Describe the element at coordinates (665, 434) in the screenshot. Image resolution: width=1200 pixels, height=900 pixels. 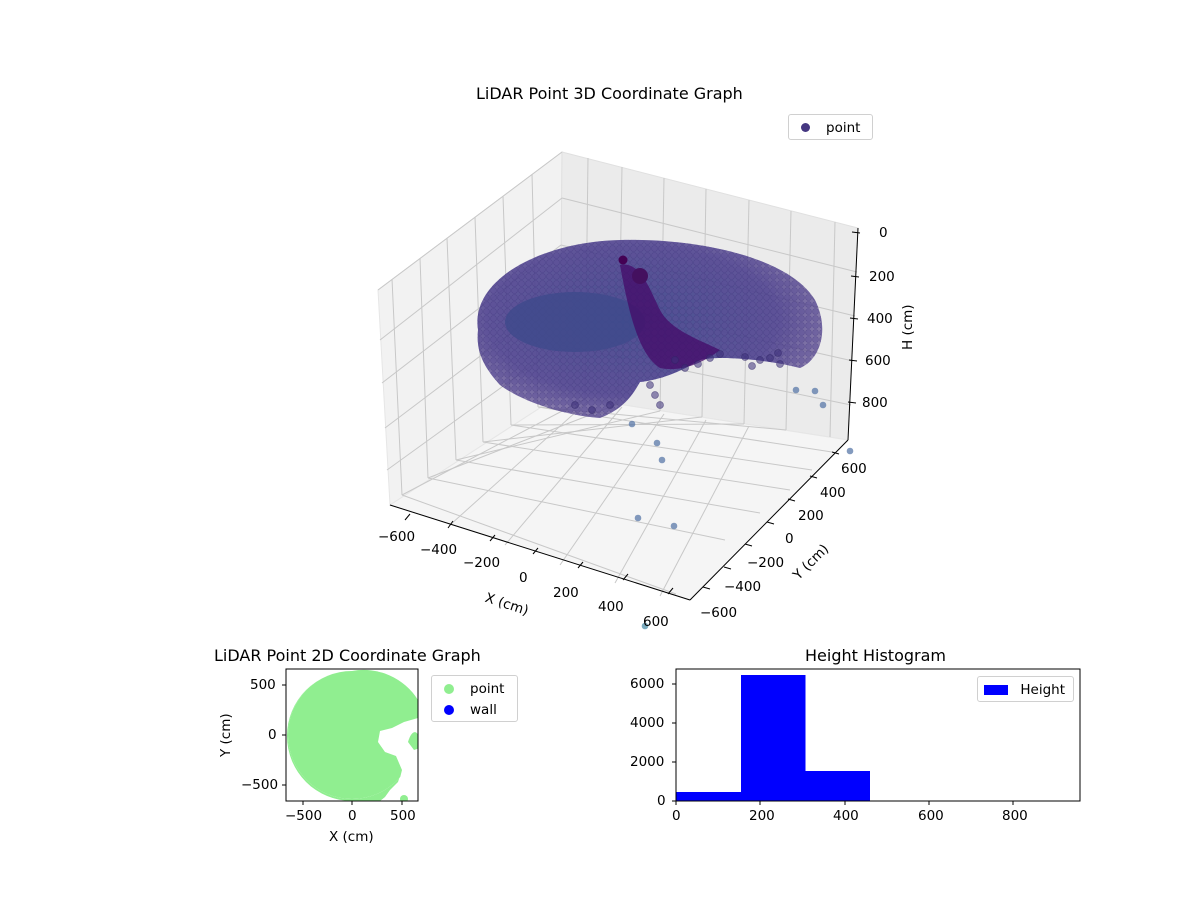
I see `point-cloud` at that location.